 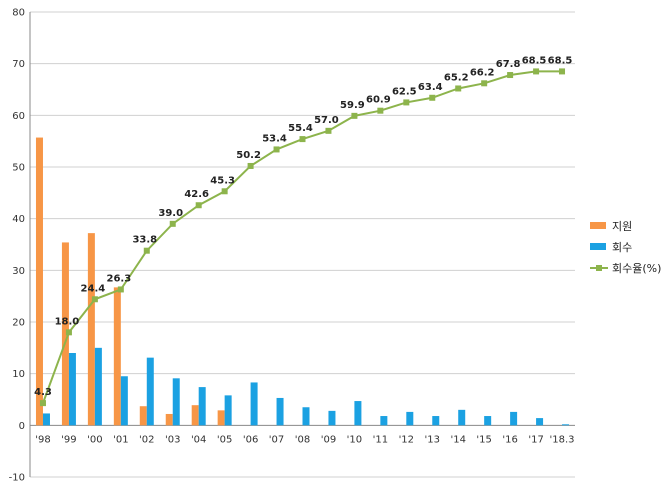 I want to click on data-label: 67.8, so click(x=508, y=64).